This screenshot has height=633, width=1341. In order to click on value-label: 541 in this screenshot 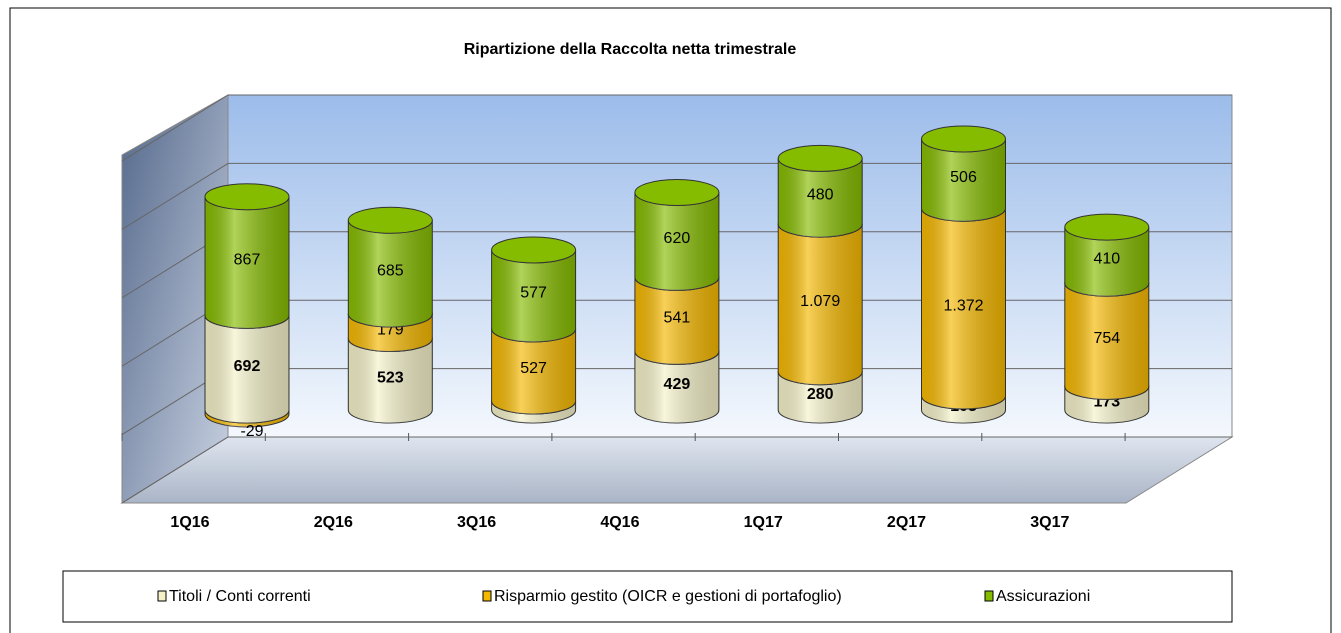, I will do `click(677, 318)`.